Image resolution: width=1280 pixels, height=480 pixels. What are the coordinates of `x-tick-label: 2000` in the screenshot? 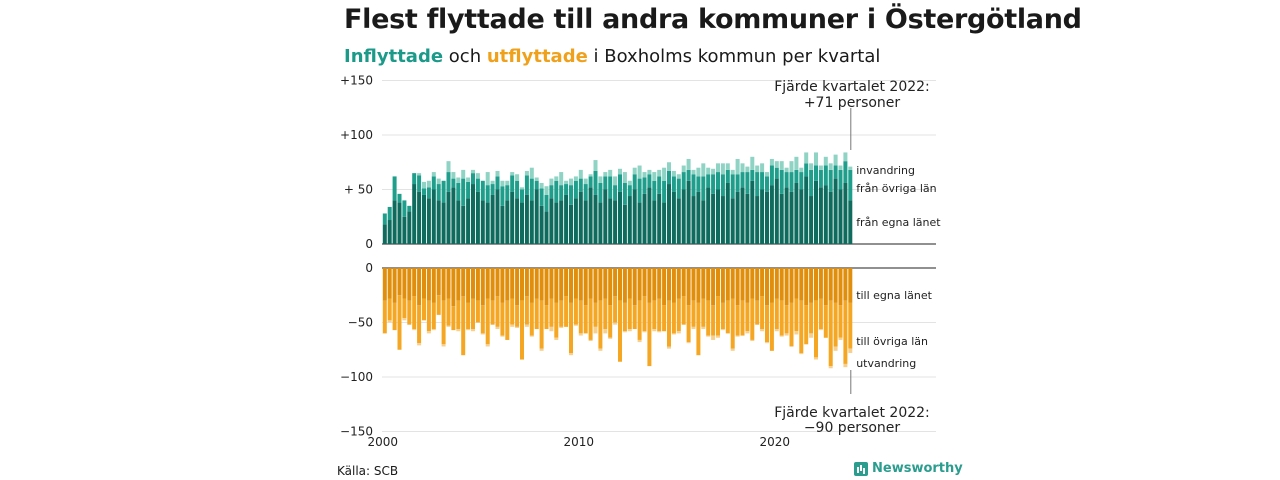 It's located at (383, 442).